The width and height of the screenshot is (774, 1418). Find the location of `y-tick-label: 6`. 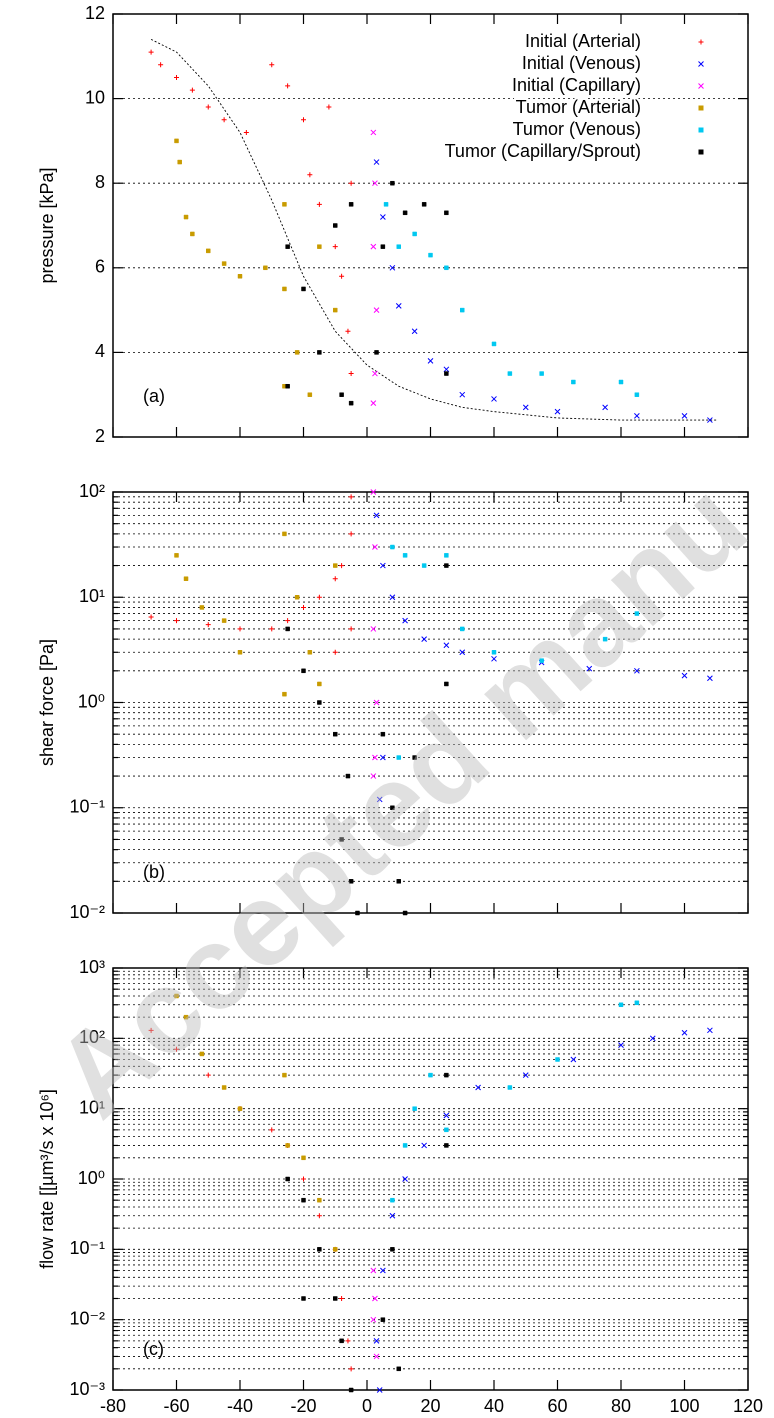

y-tick-label: 6 is located at coordinates (100, 267).